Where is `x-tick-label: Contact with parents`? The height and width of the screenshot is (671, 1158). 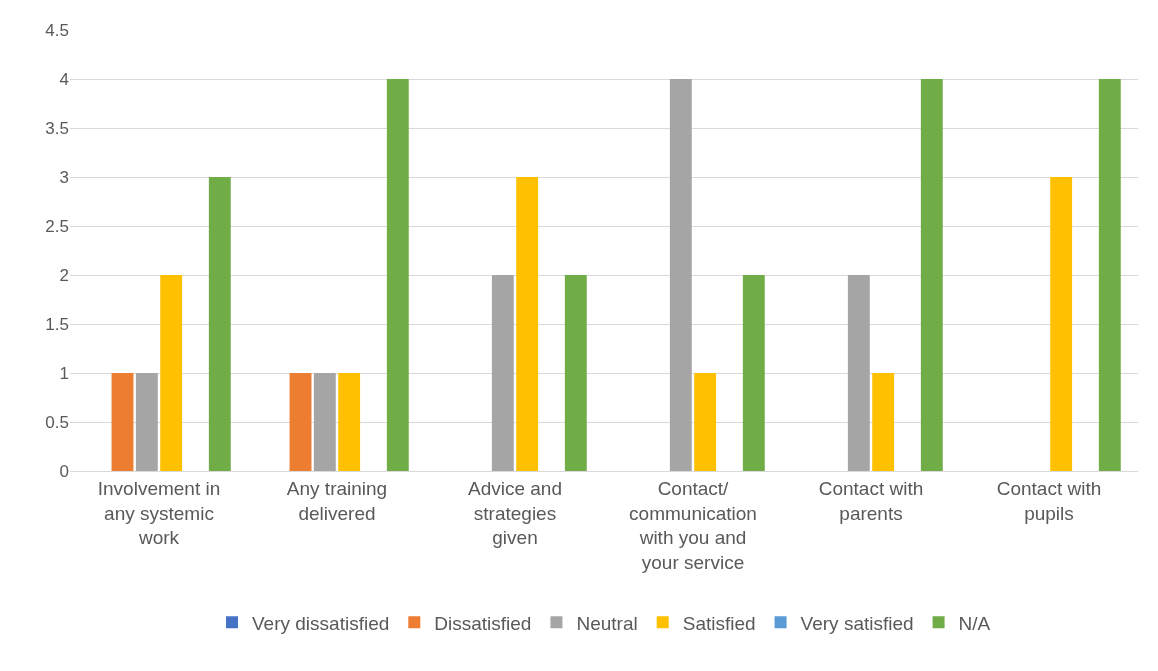 x-tick-label: Contact with parents is located at coordinates (871, 500).